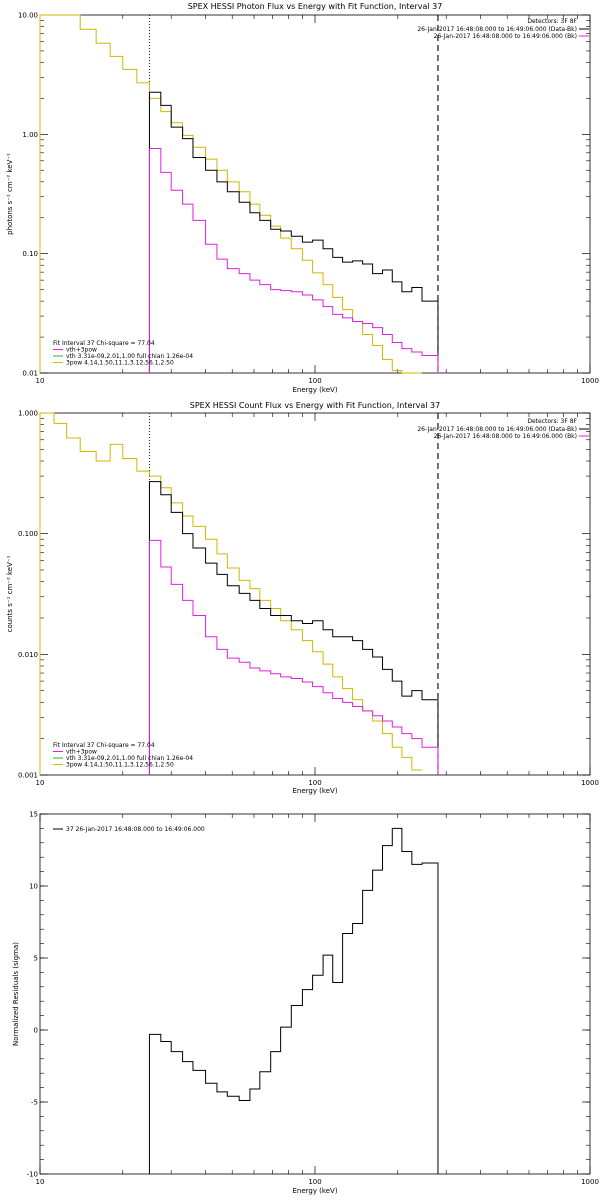 The width and height of the screenshot is (600, 1204). Describe the element at coordinates (28, 776) in the screenshot. I see `count-flux-ytick-label: 0.001` at that location.